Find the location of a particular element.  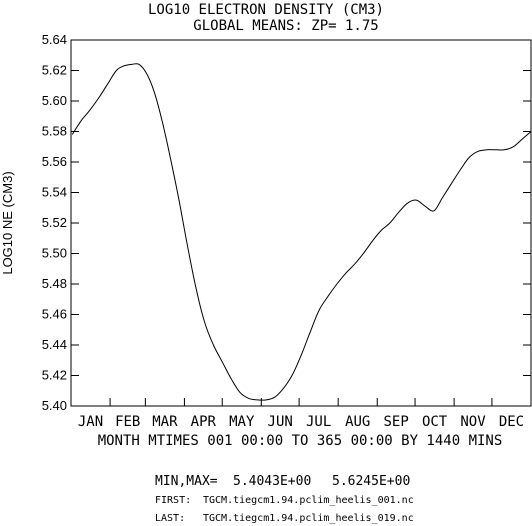

min-value: 5.4043E+00 is located at coordinates (272, 481).